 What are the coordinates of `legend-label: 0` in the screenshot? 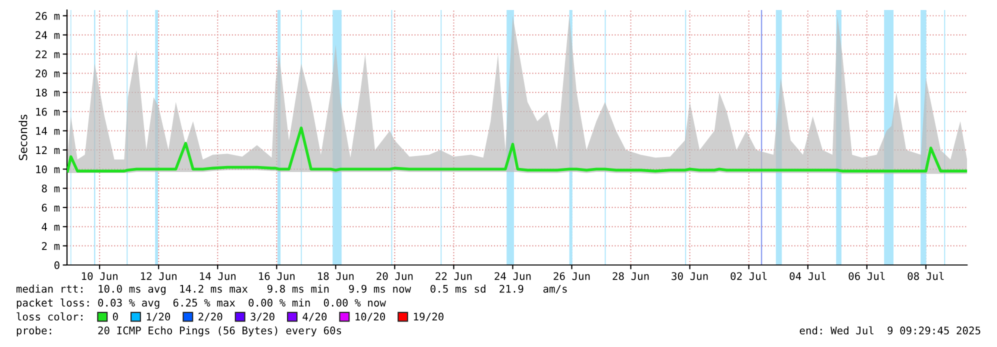 It's located at (115, 316).